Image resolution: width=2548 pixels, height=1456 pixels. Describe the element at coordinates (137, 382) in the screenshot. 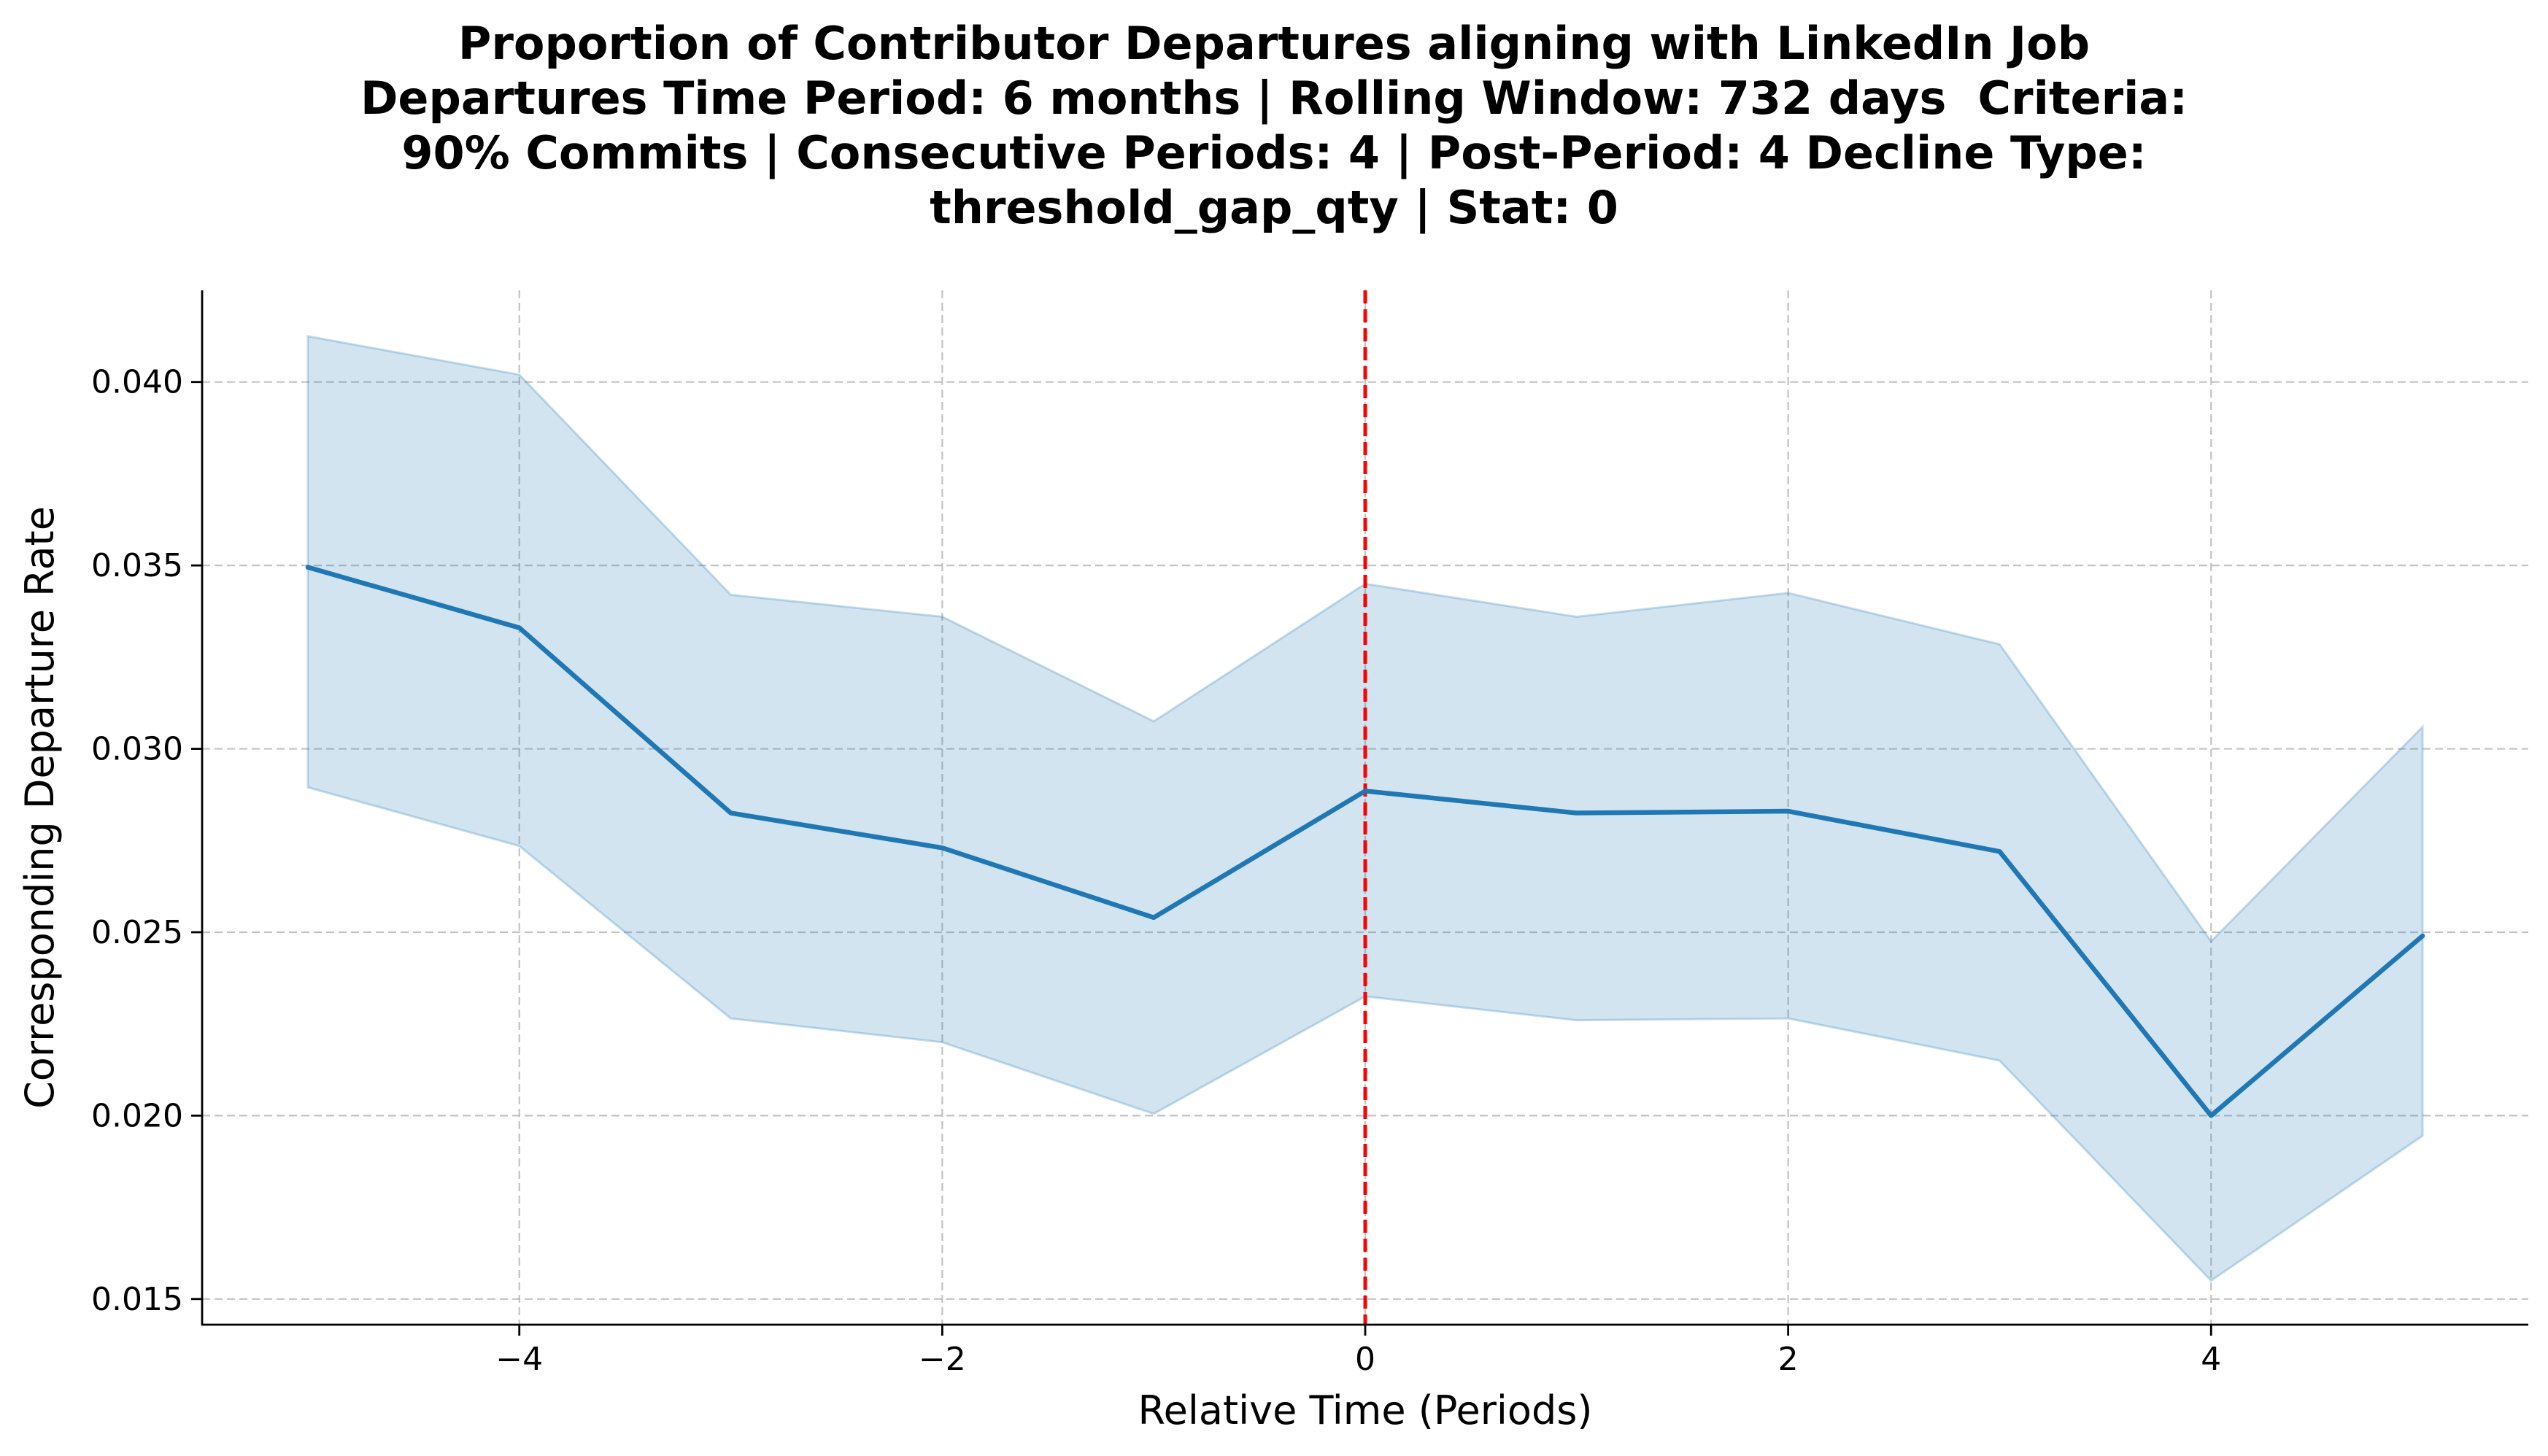

I see `y-tick-label-5: 0.040` at that location.